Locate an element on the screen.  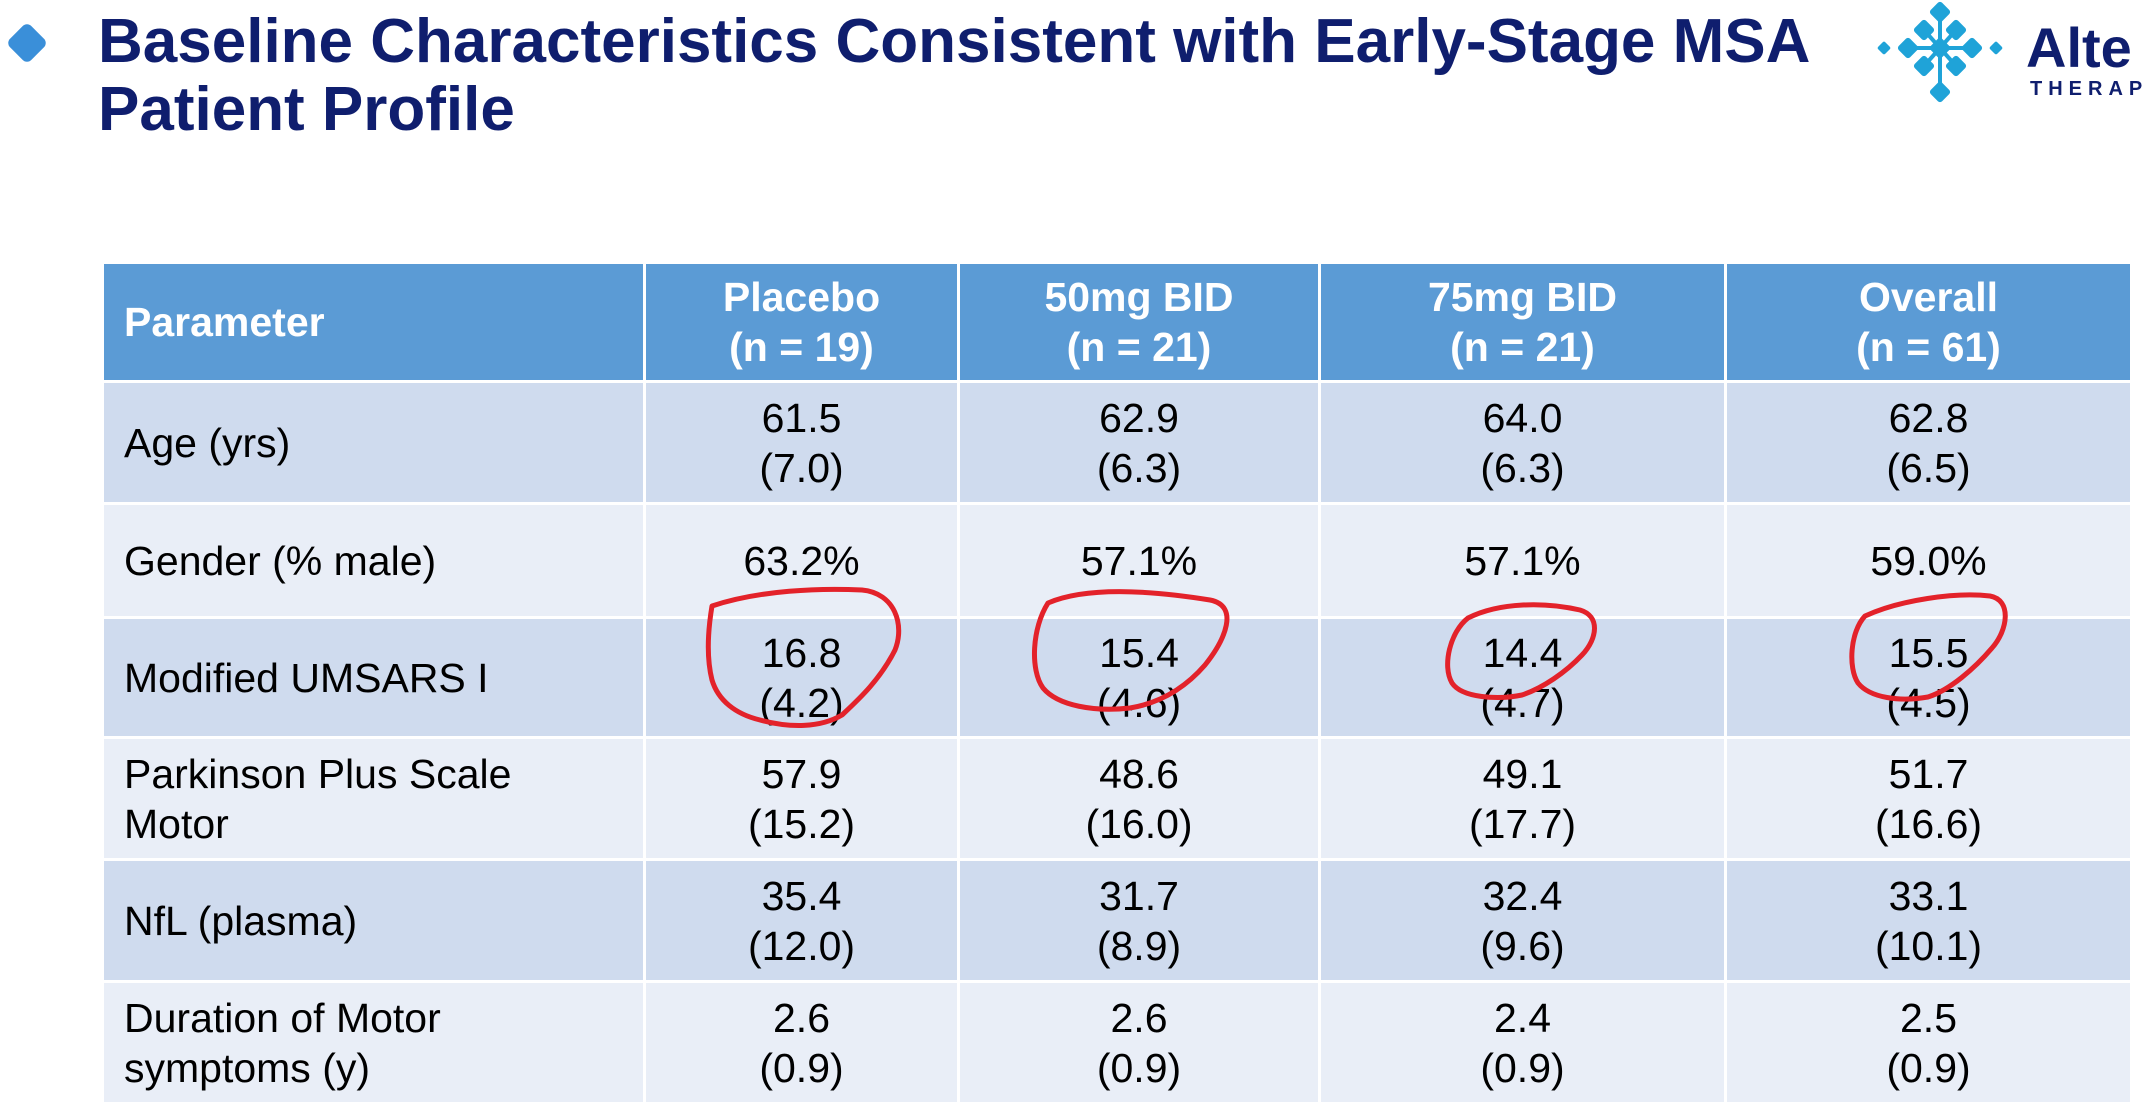
label-line: NfL (plasma) is located at coordinates (241, 920).